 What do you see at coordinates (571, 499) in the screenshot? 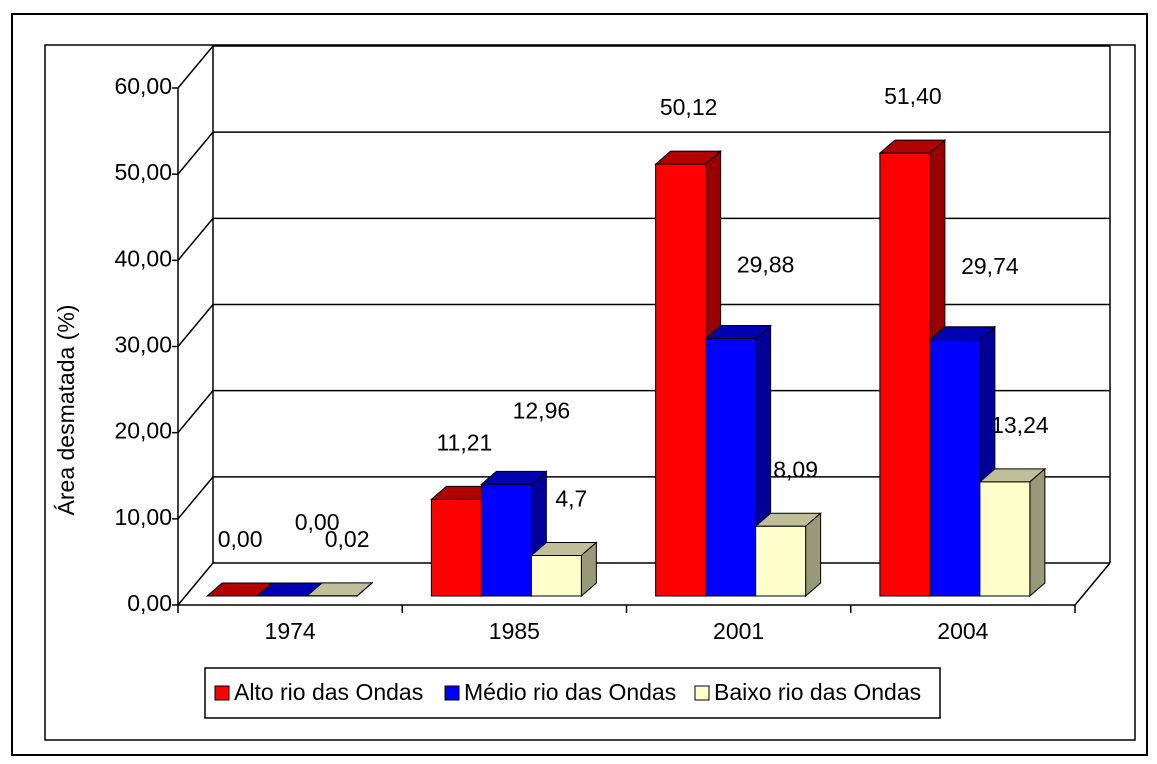
I see `value-label: 4,7` at bounding box center [571, 499].